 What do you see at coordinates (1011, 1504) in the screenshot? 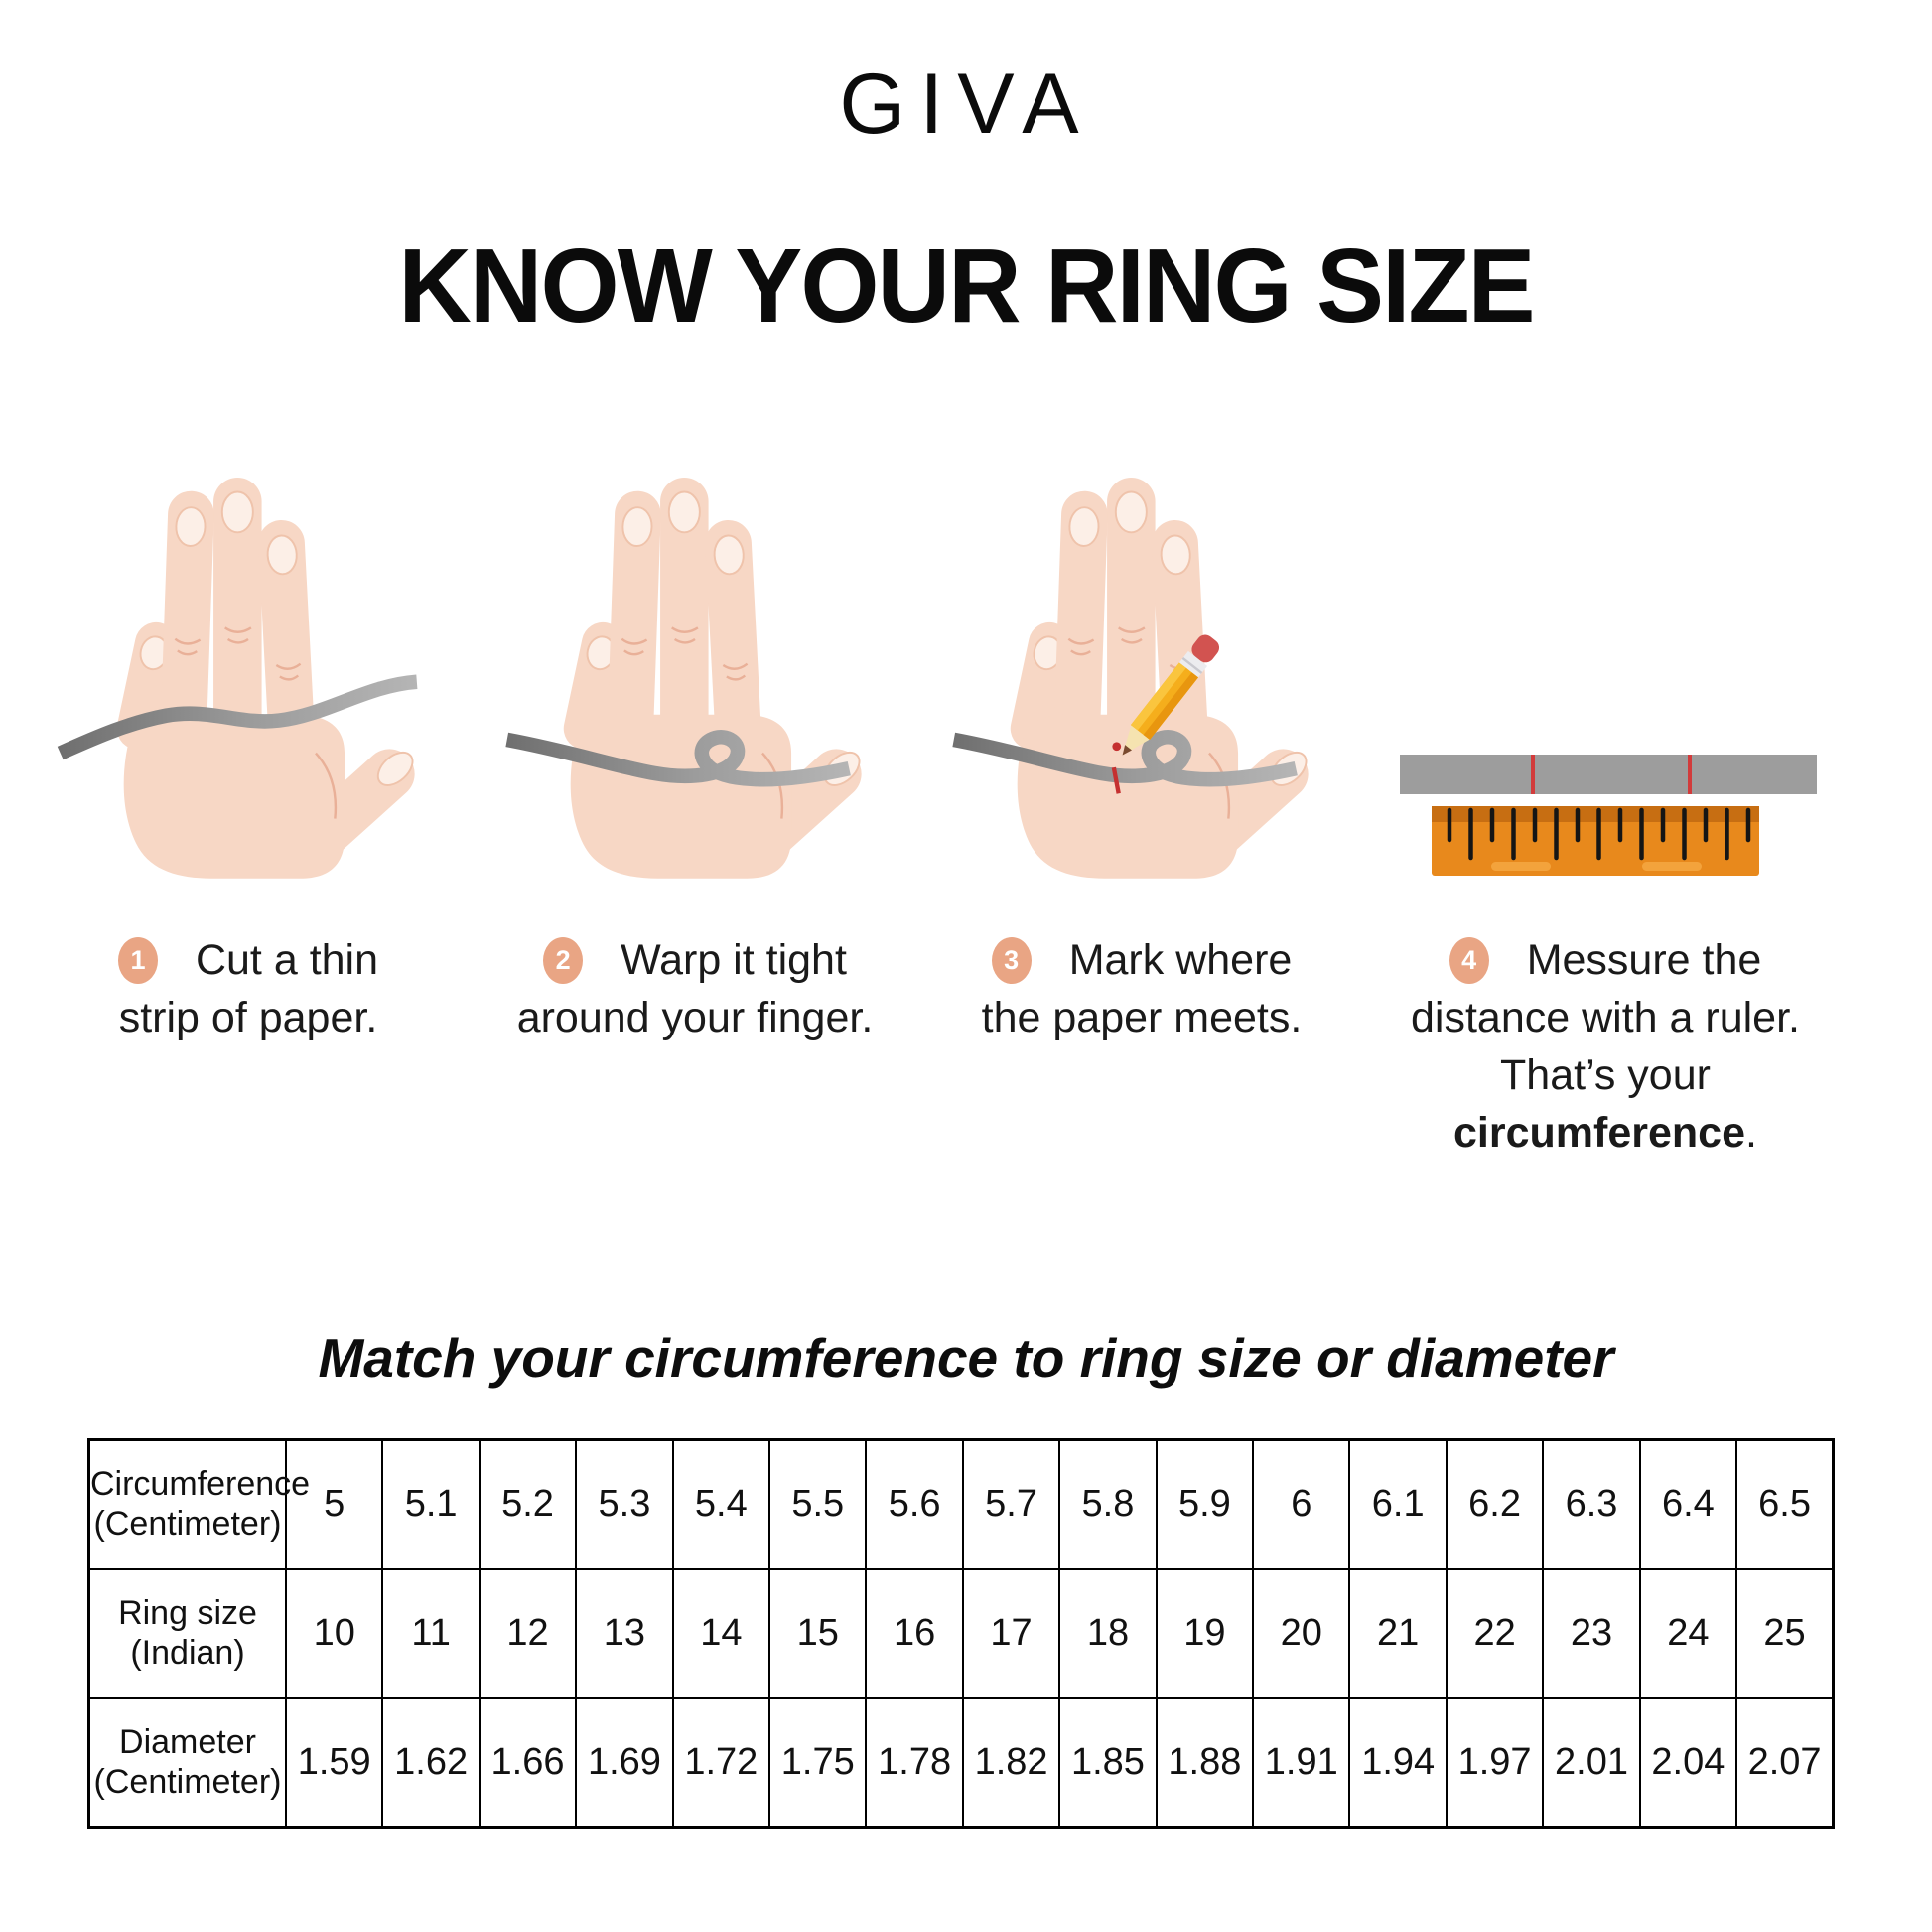
I see `value-cell: 5.7` at bounding box center [1011, 1504].